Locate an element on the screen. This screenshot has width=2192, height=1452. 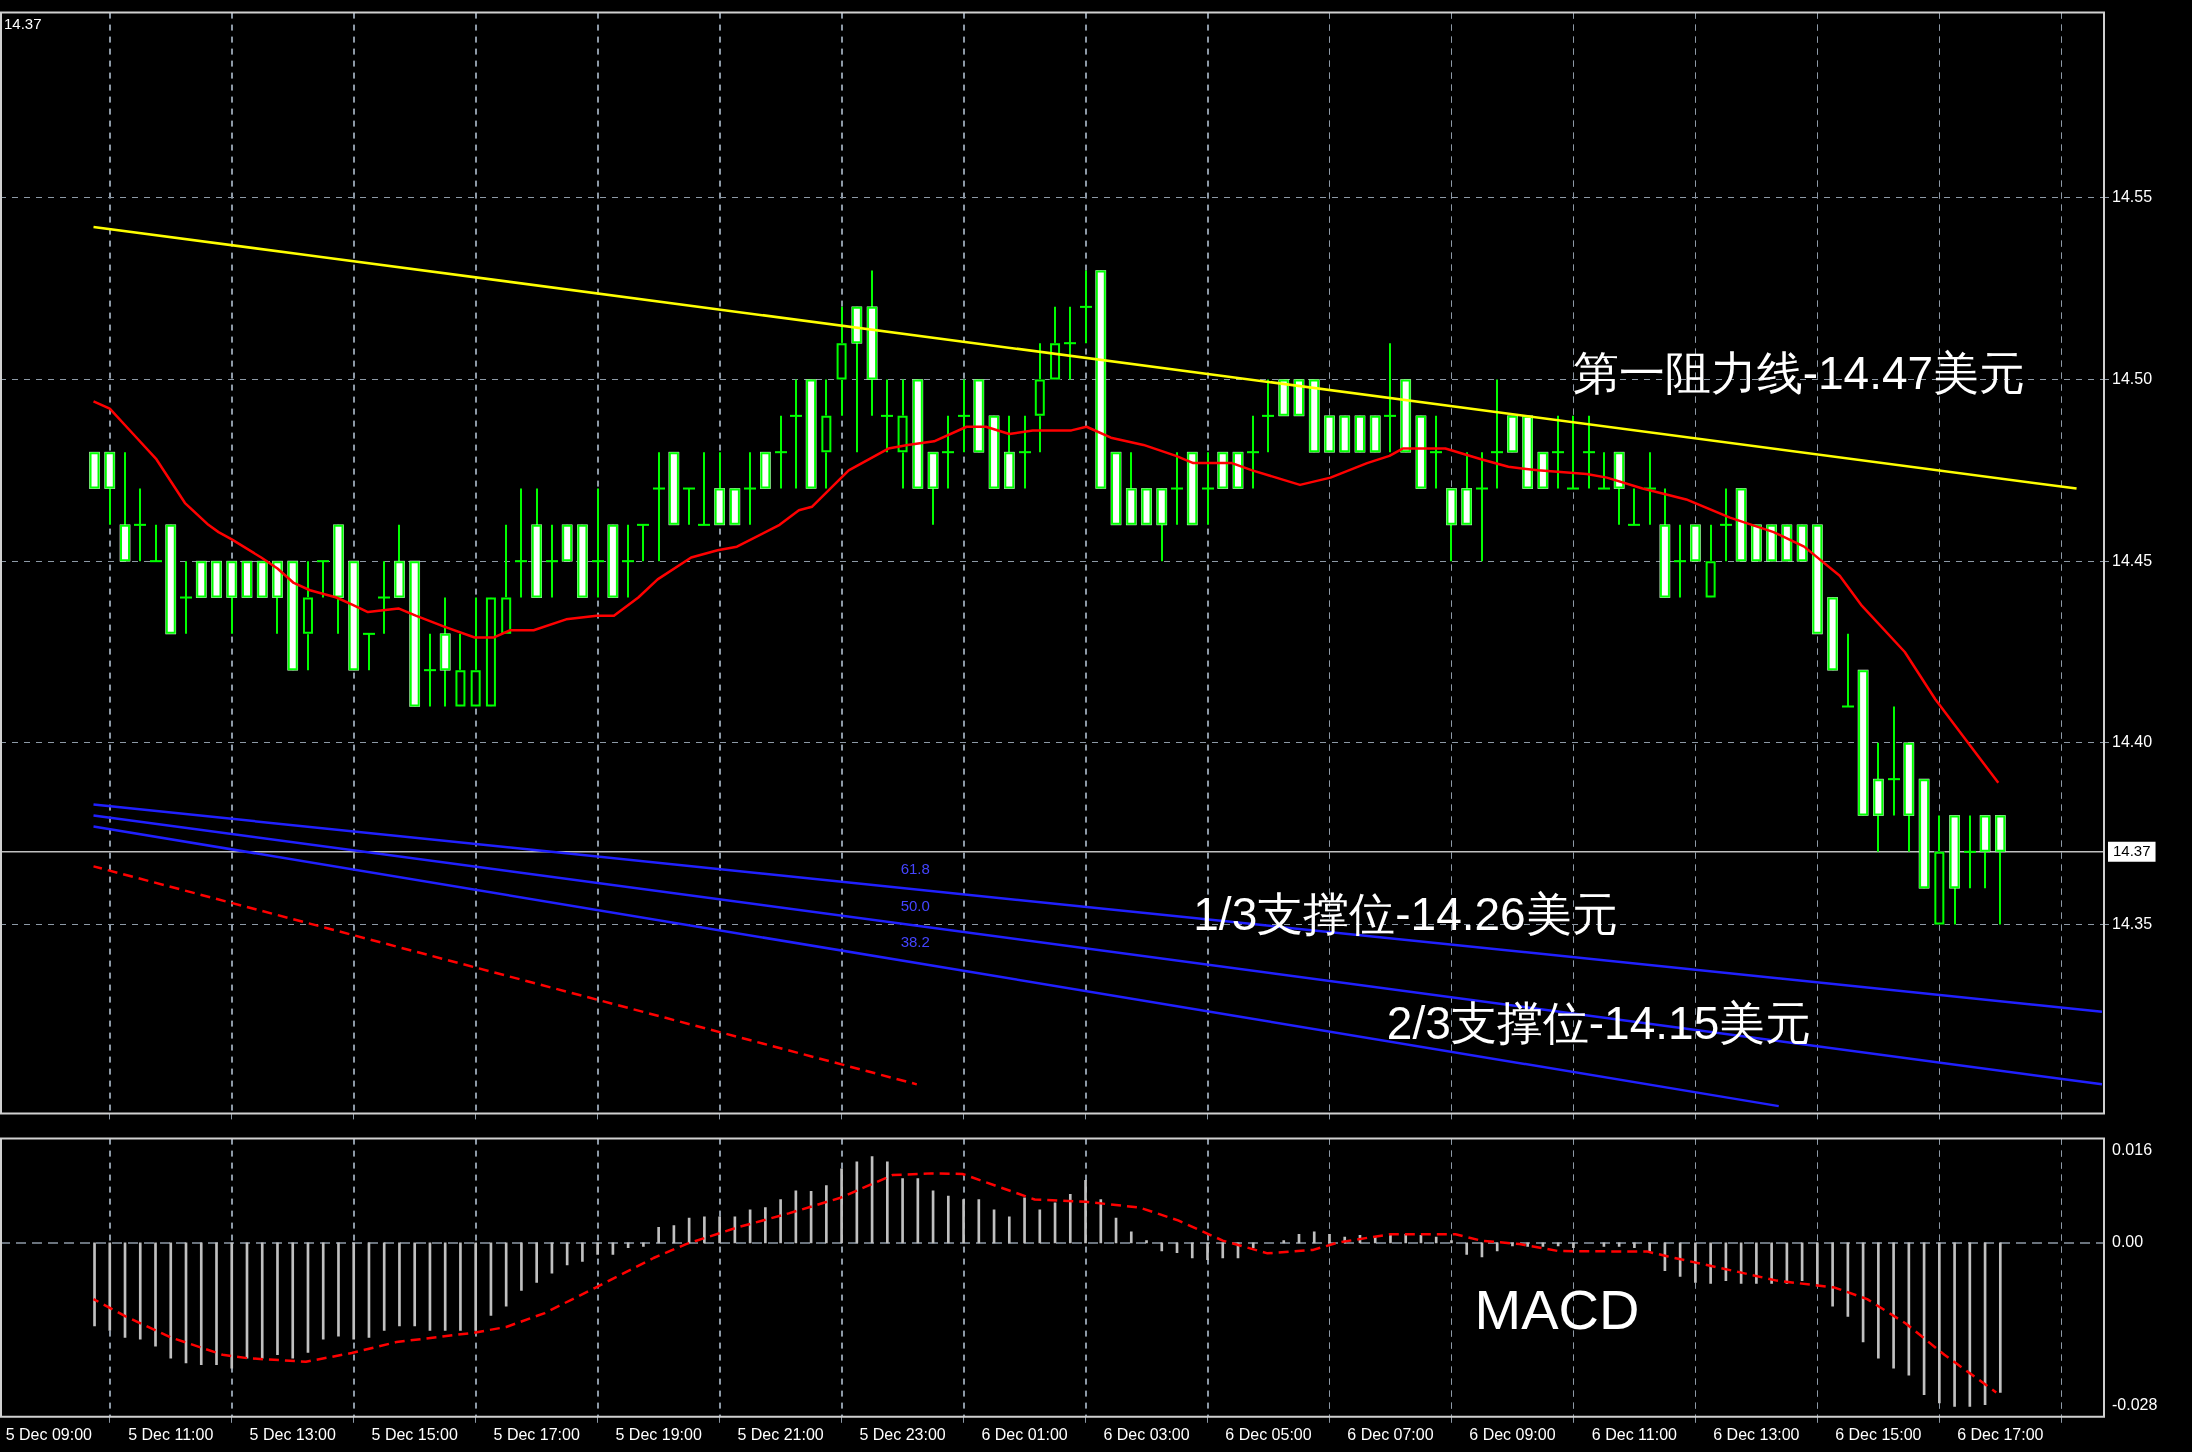
y-tick-label: -0.028 is located at coordinates (2135, 1404).